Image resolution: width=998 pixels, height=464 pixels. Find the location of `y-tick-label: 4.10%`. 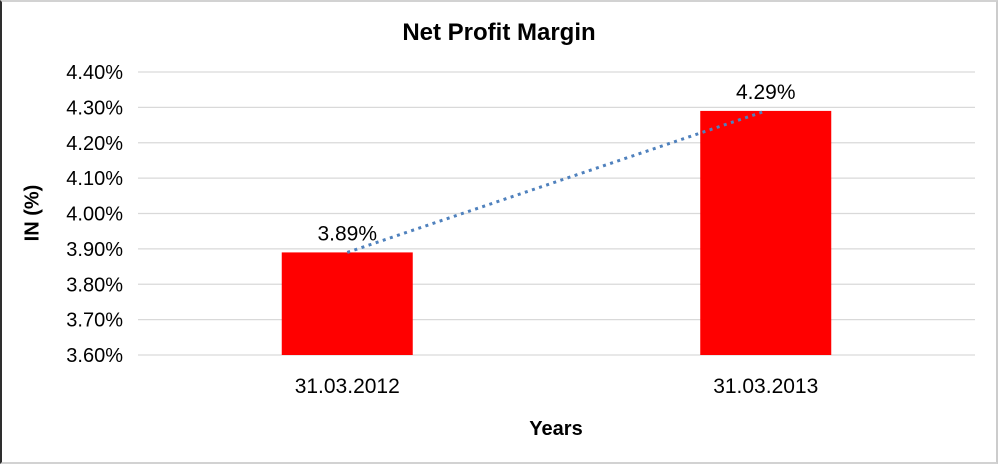

y-tick-label: 4.10% is located at coordinates (94, 179).